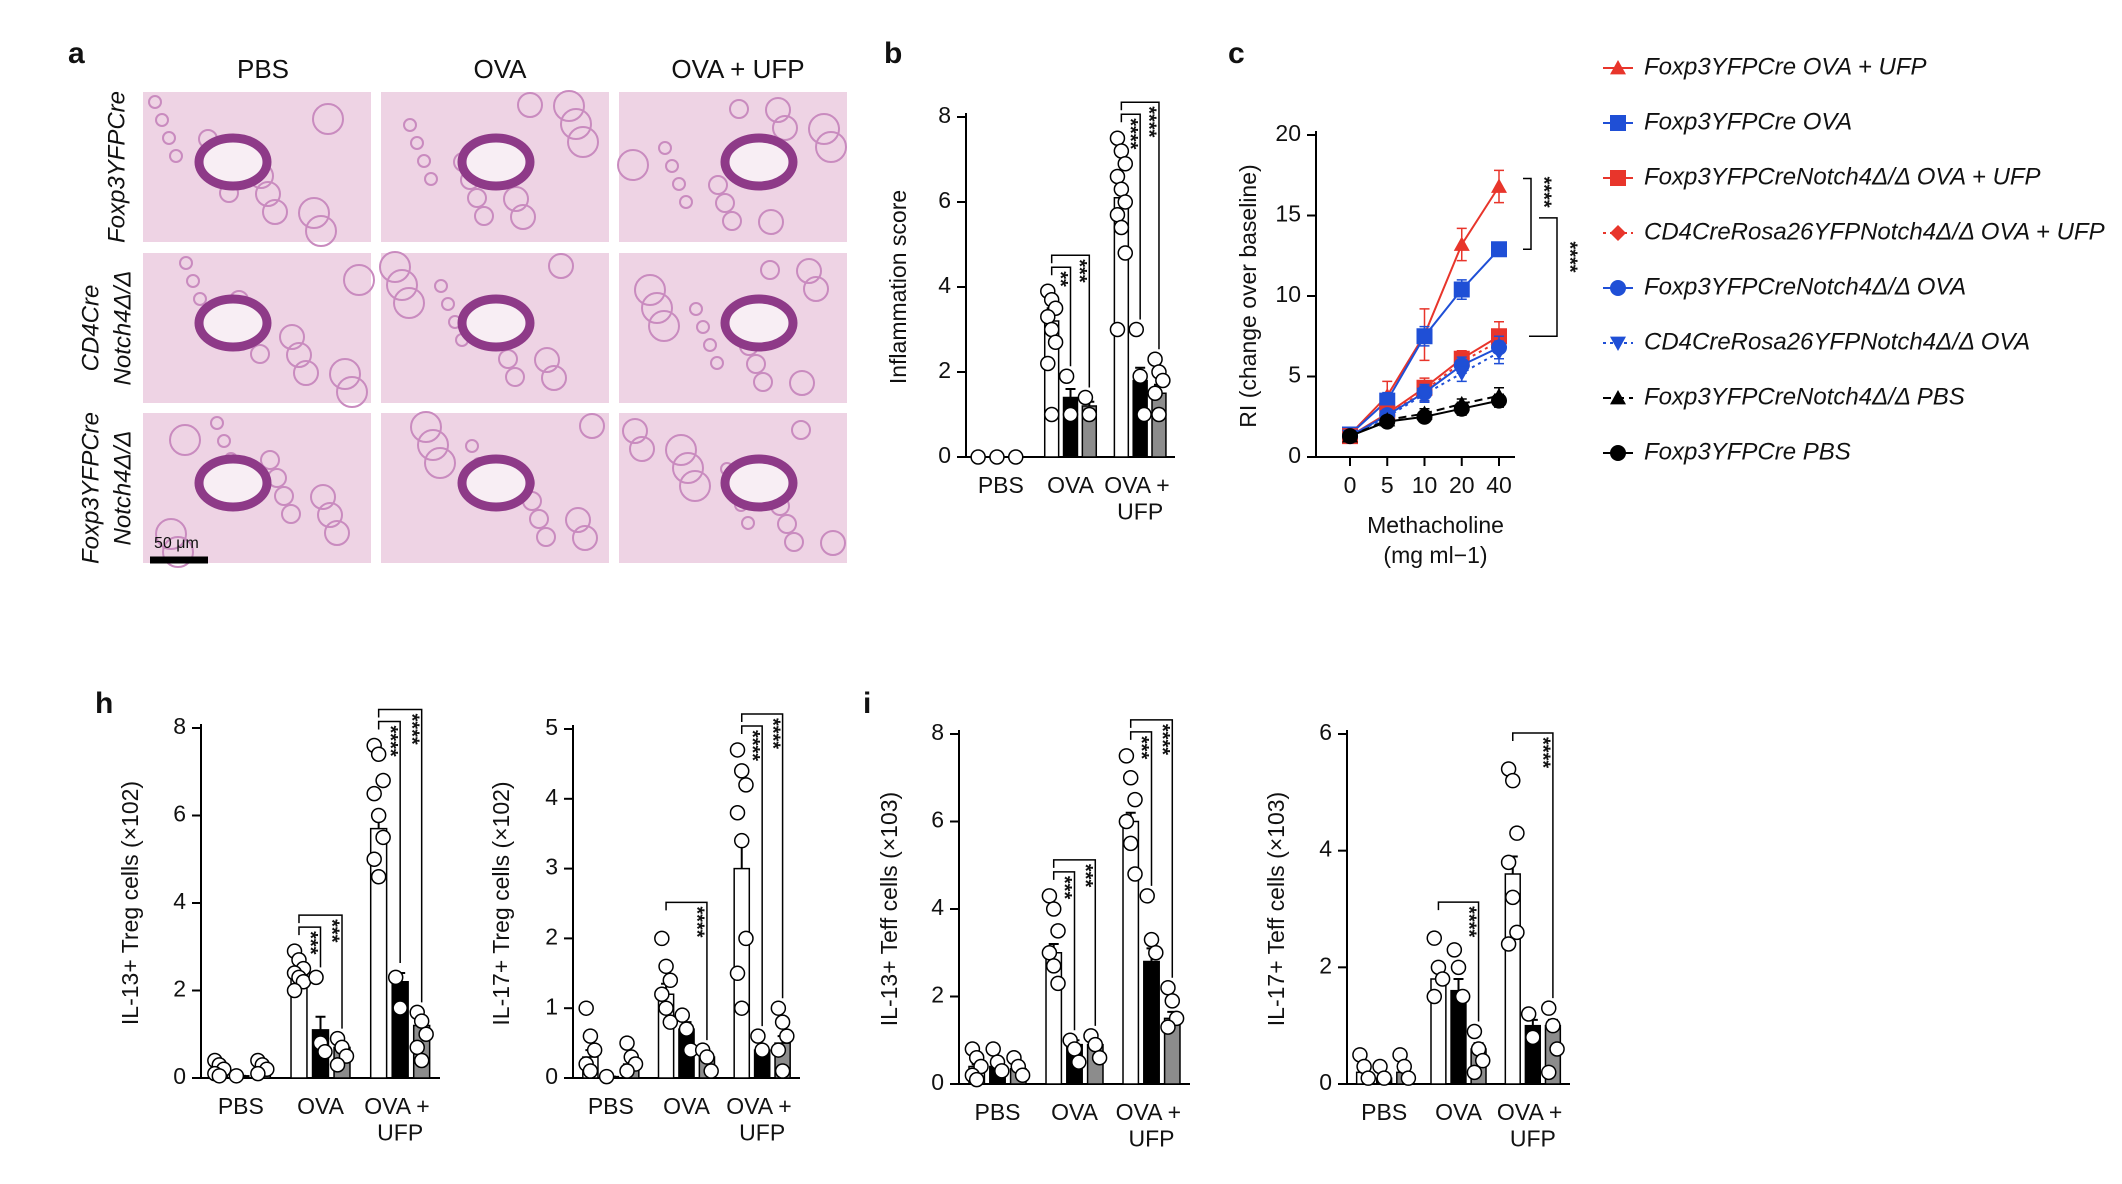  What do you see at coordinates (1874, 231) in the screenshot?
I see `legend-label: CD4CreRosa26YFPNotch4Δ/Δ OVA + UFP` at bounding box center [1874, 231].